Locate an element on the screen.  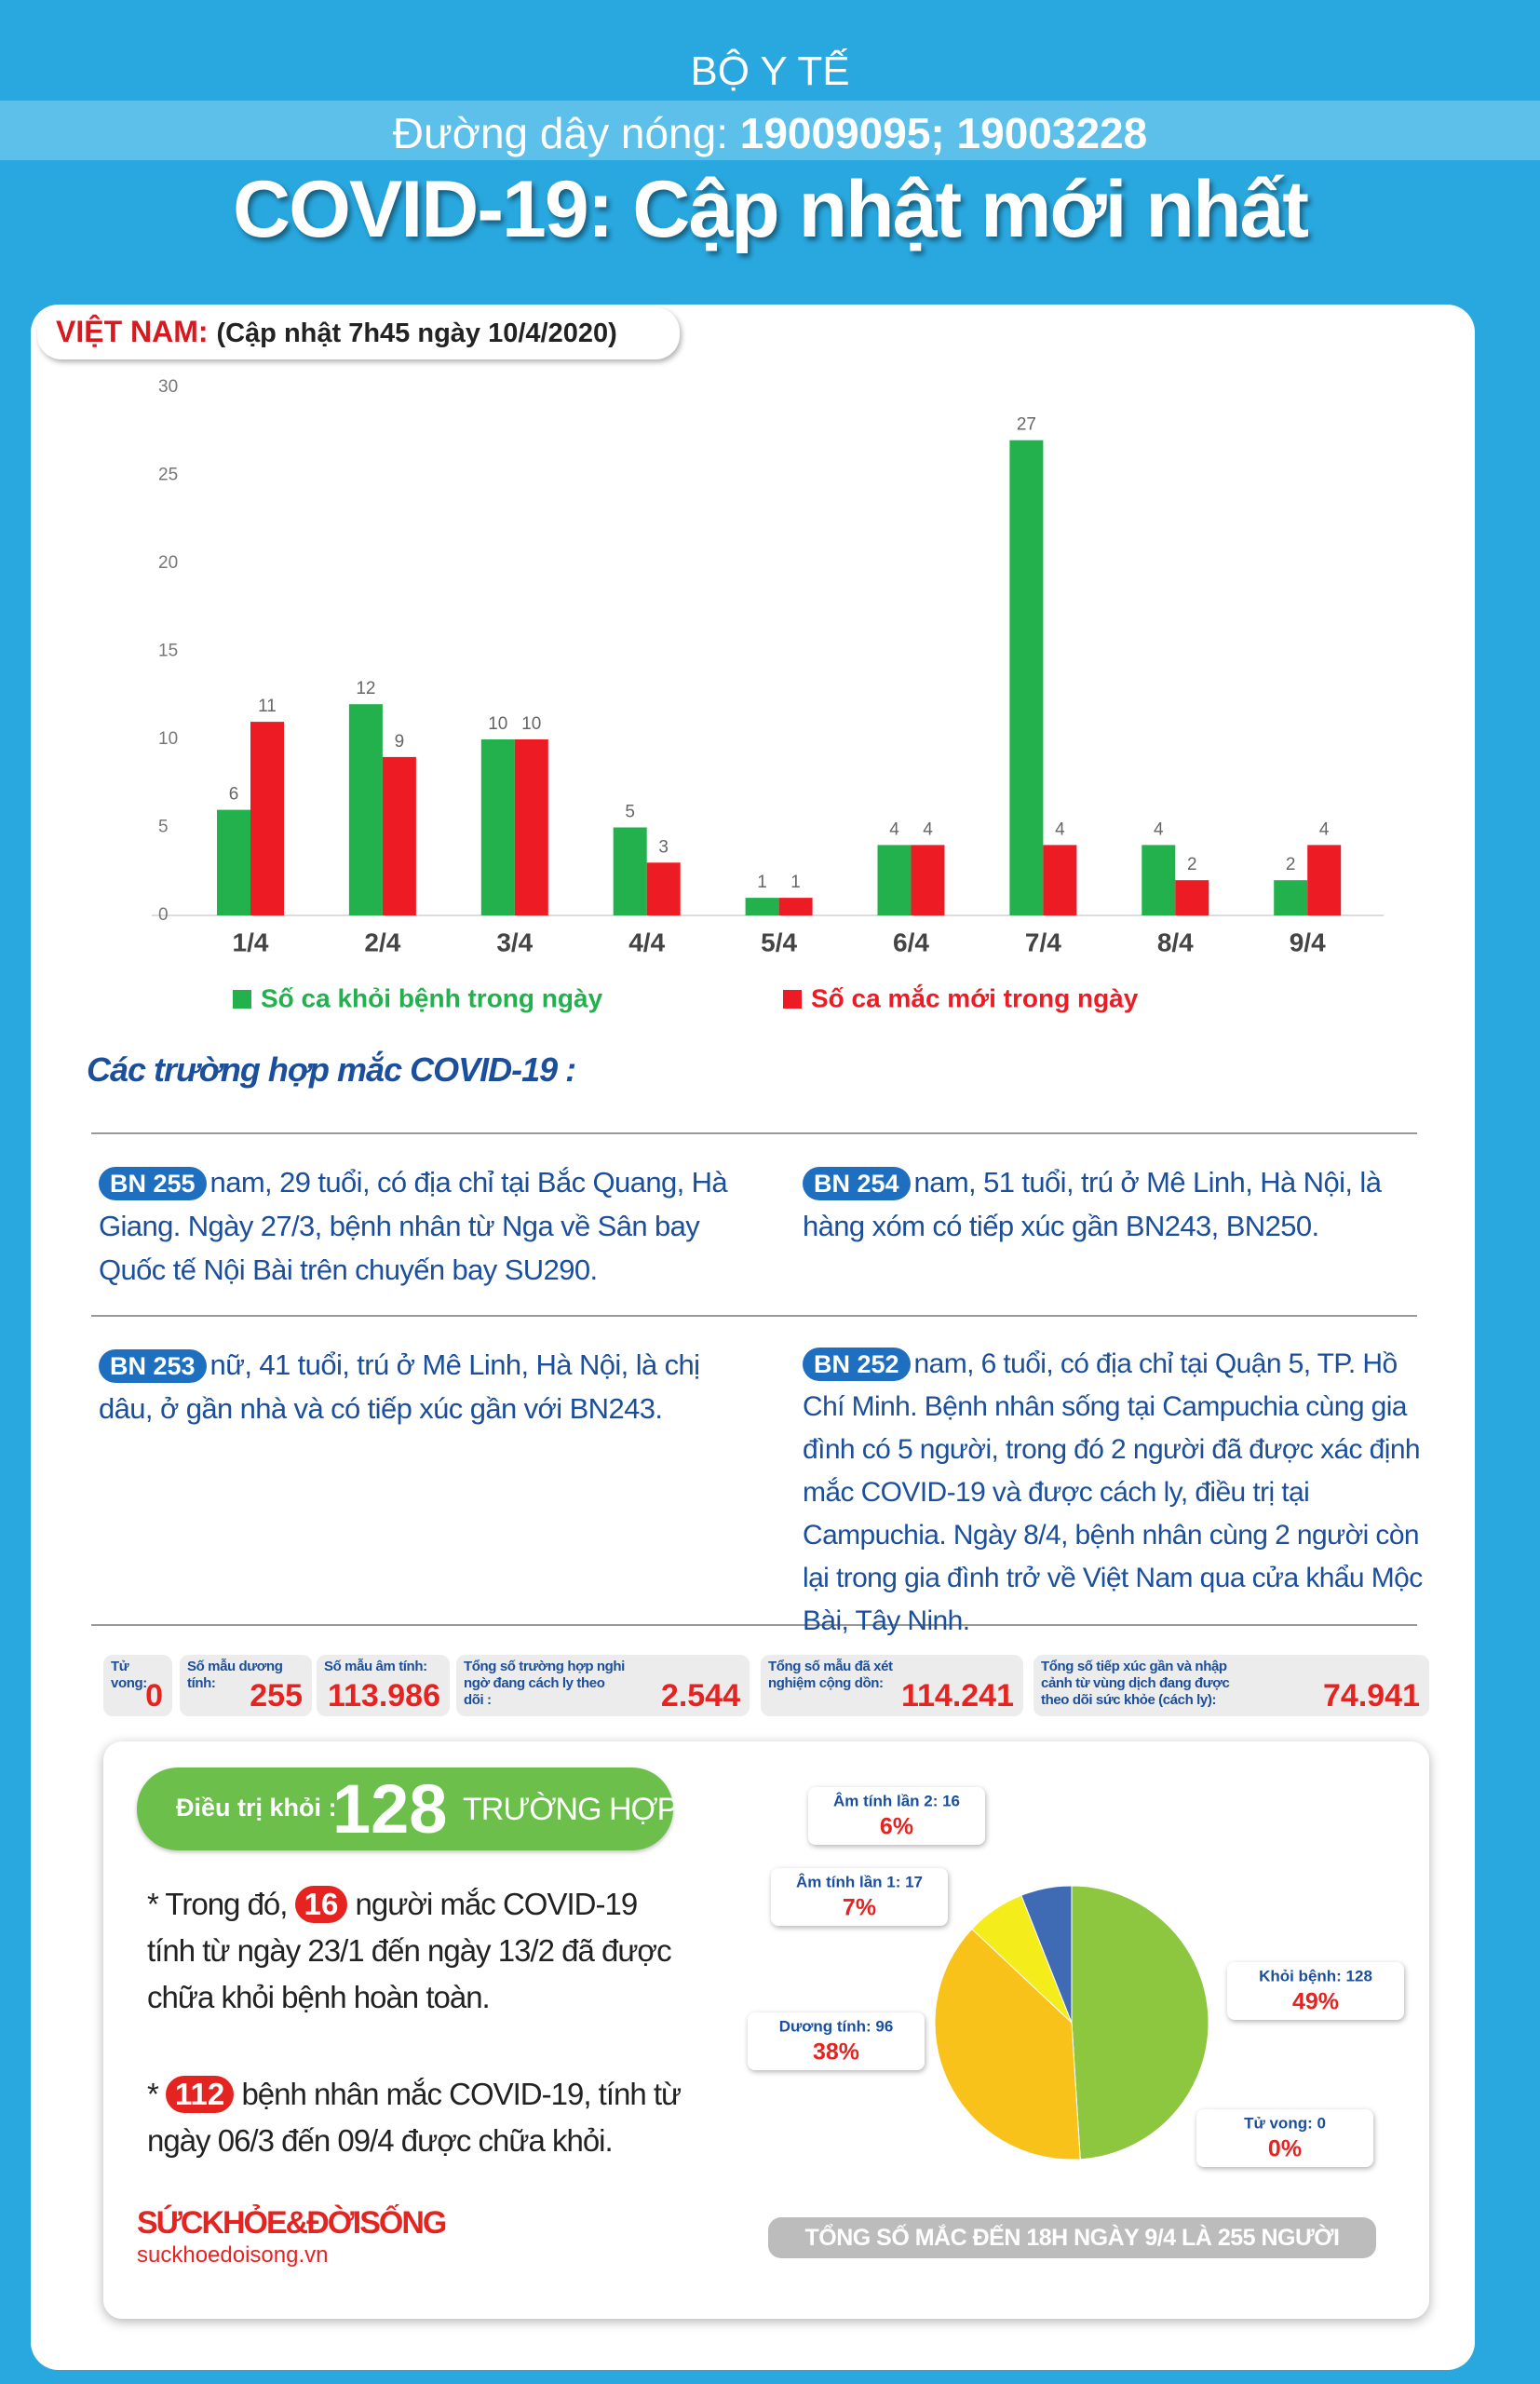
value-label: 10 is located at coordinates (498, 724).